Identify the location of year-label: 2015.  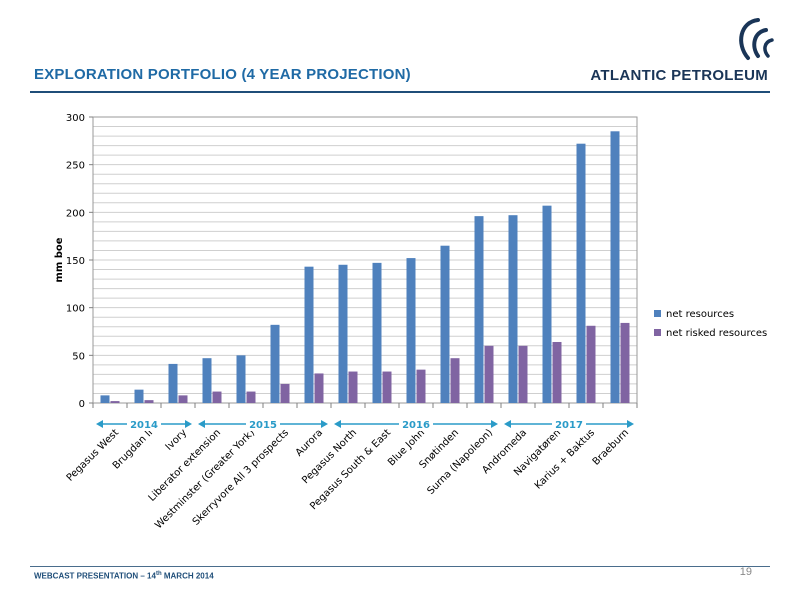
(263, 425).